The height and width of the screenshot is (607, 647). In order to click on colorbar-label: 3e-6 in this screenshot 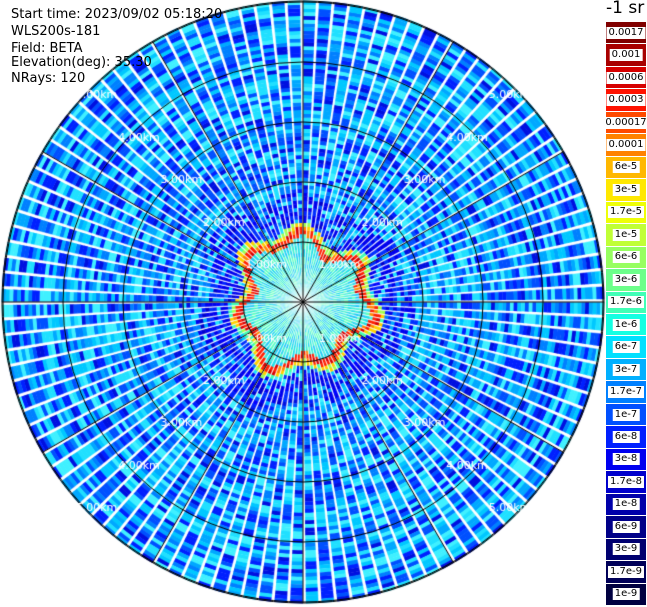, I will do `click(626, 279)`.